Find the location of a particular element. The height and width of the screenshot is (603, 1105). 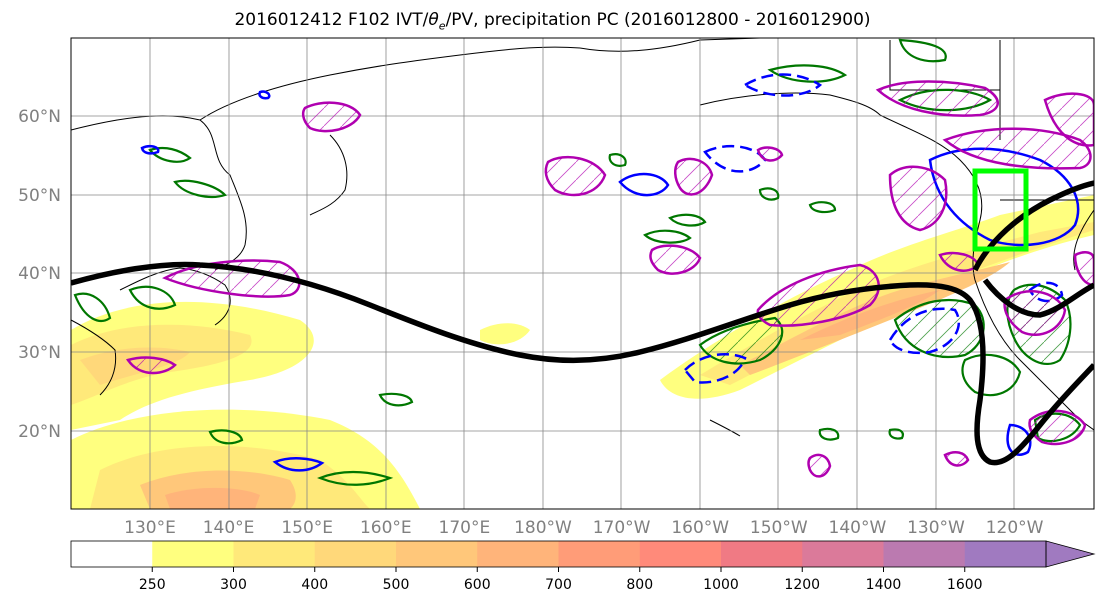

colorbar-tick-label: 500 is located at coordinates (396, 585).